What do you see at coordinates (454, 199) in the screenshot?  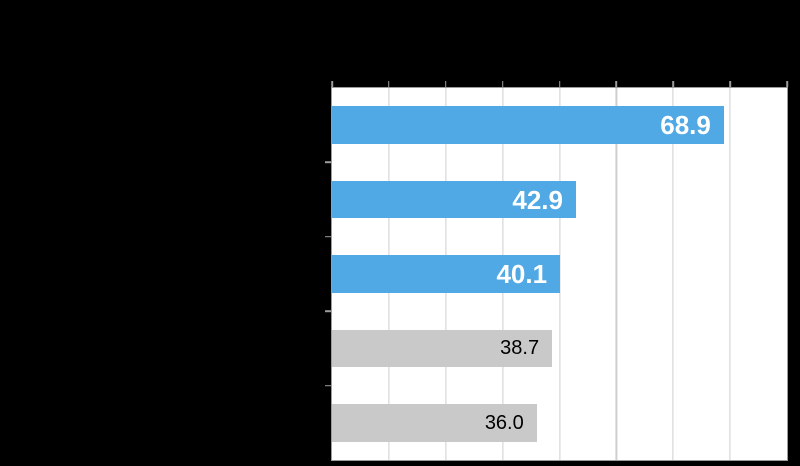 I see `bar: 42.9` at bounding box center [454, 199].